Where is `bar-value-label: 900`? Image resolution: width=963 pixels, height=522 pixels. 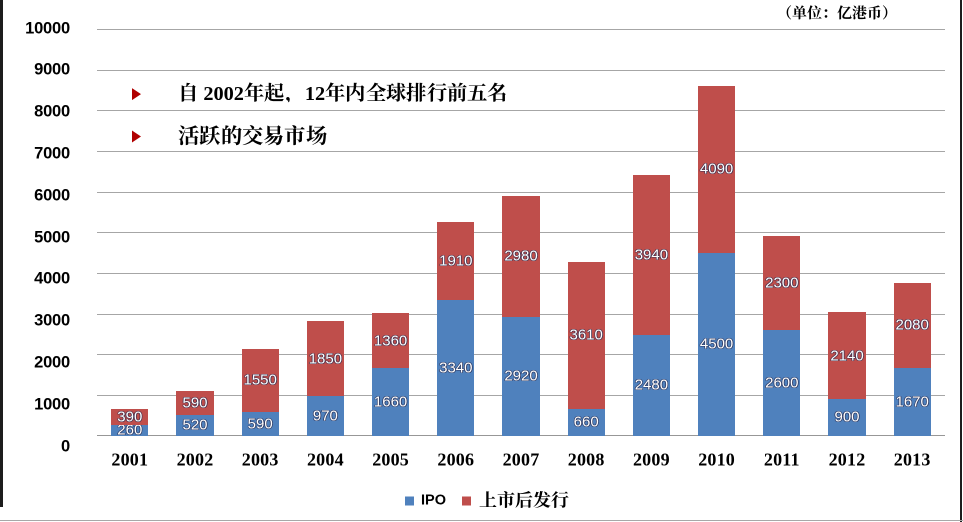
bar-value-label: 900 is located at coordinates (847, 417).